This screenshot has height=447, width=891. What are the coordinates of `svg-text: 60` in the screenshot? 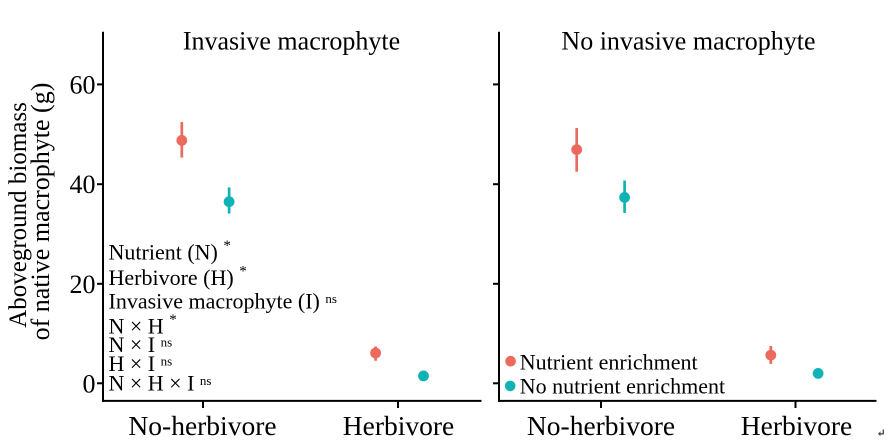 It's located at (83, 84).